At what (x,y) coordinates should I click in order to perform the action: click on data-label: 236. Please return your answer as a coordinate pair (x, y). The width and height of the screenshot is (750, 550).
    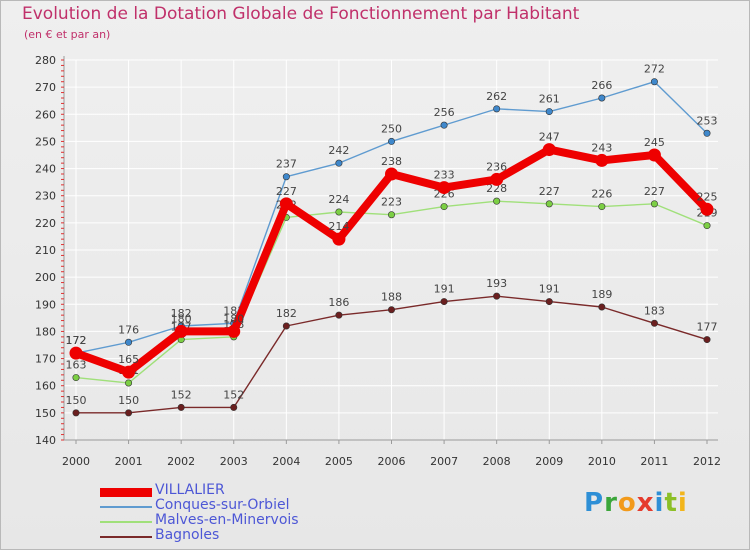
    Looking at the image, I should click on (496, 166).